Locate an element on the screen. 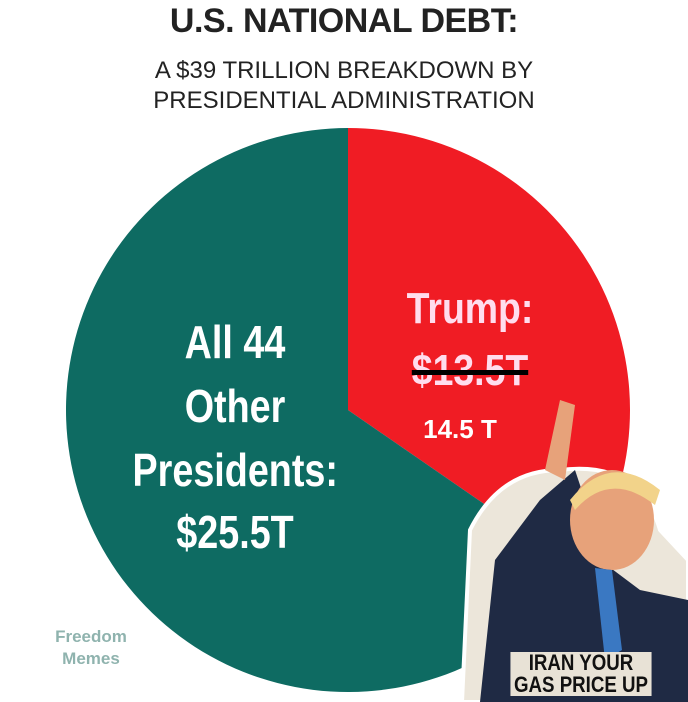 The width and height of the screenshot is (688, 702). value-label: $13.5T is located at coordinates (470, 370).